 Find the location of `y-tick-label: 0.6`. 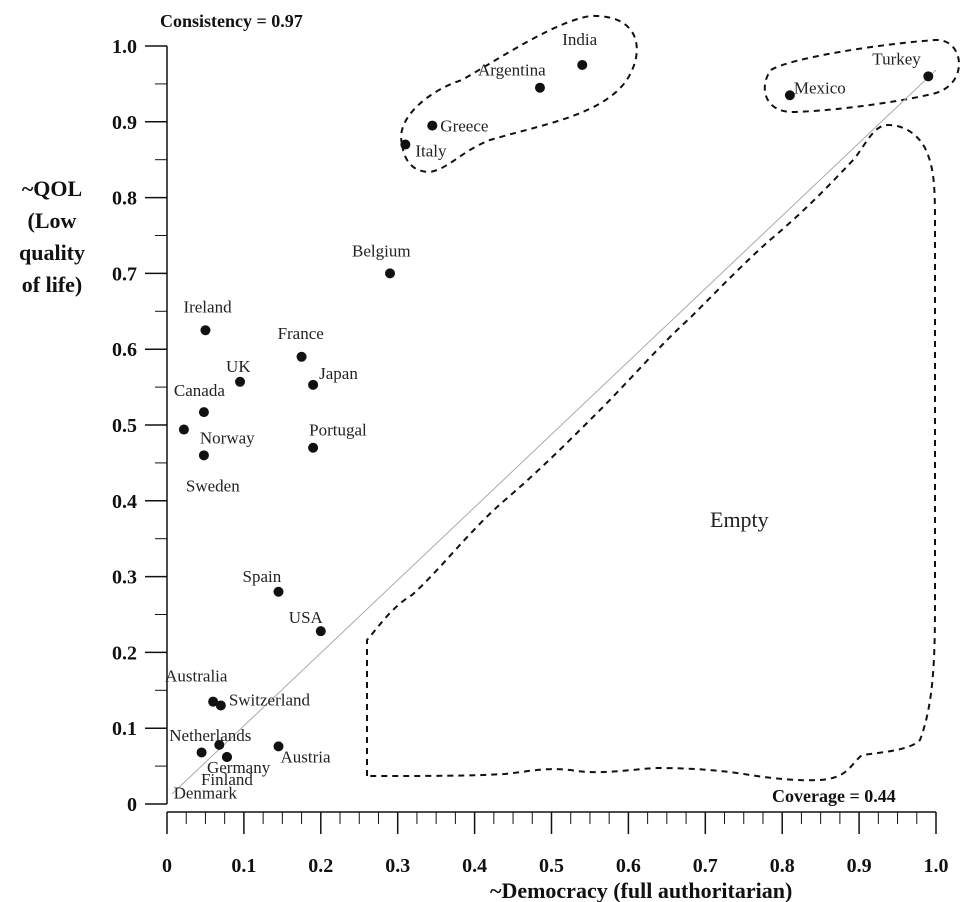

y-tick-label: 0.6 is located at coordinates (124, 350).